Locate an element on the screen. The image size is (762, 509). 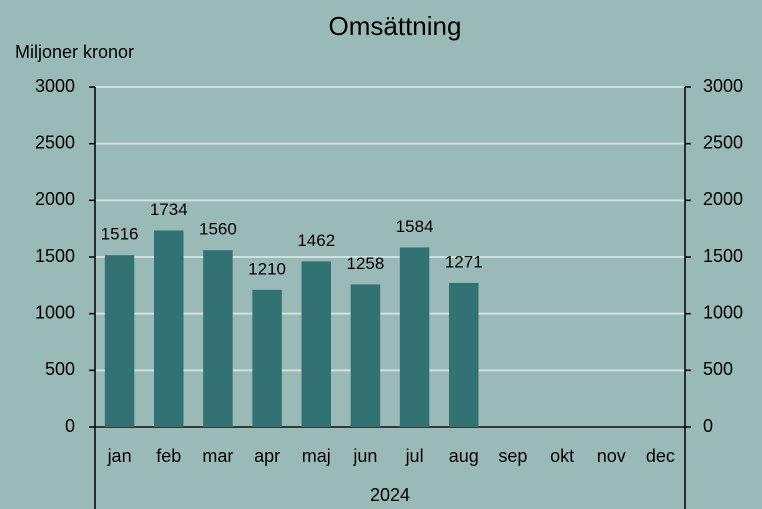
data-label: 1210 is located at coordinates (267, 268).